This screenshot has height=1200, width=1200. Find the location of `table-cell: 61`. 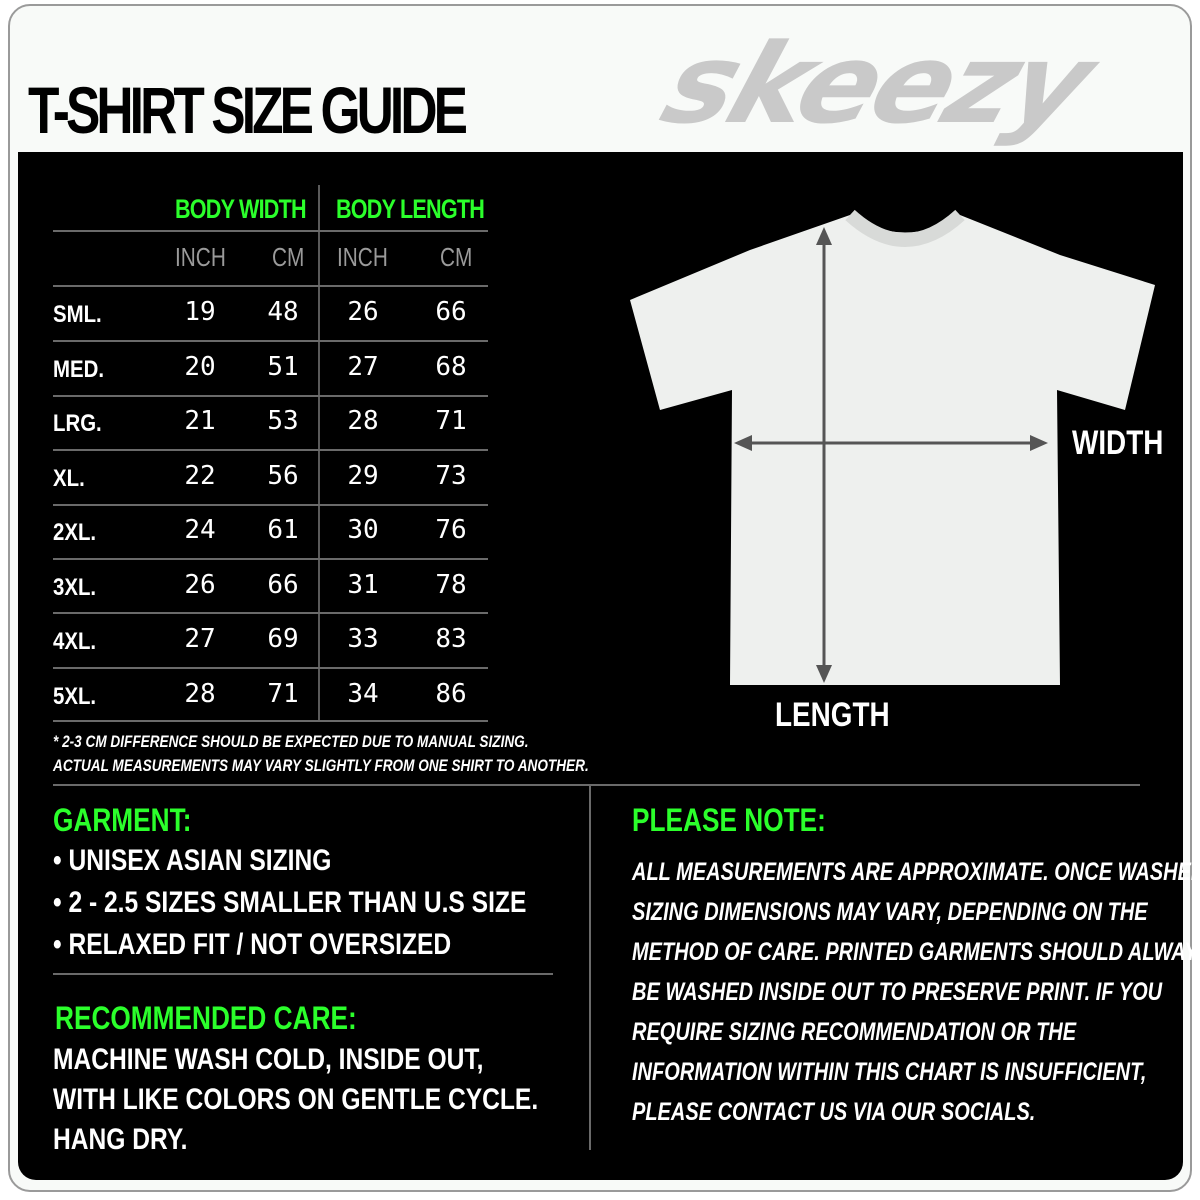

table-cell: 61 is located at coordinates (283, 530).